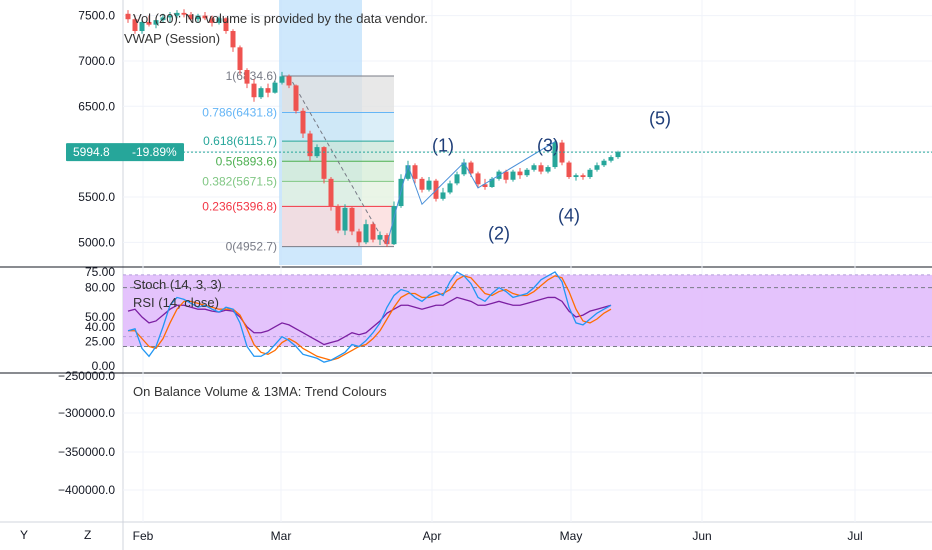 The image size is (932, 550). I want to click on fib-level-label: 0.382(5671.5), so click(239, 181).